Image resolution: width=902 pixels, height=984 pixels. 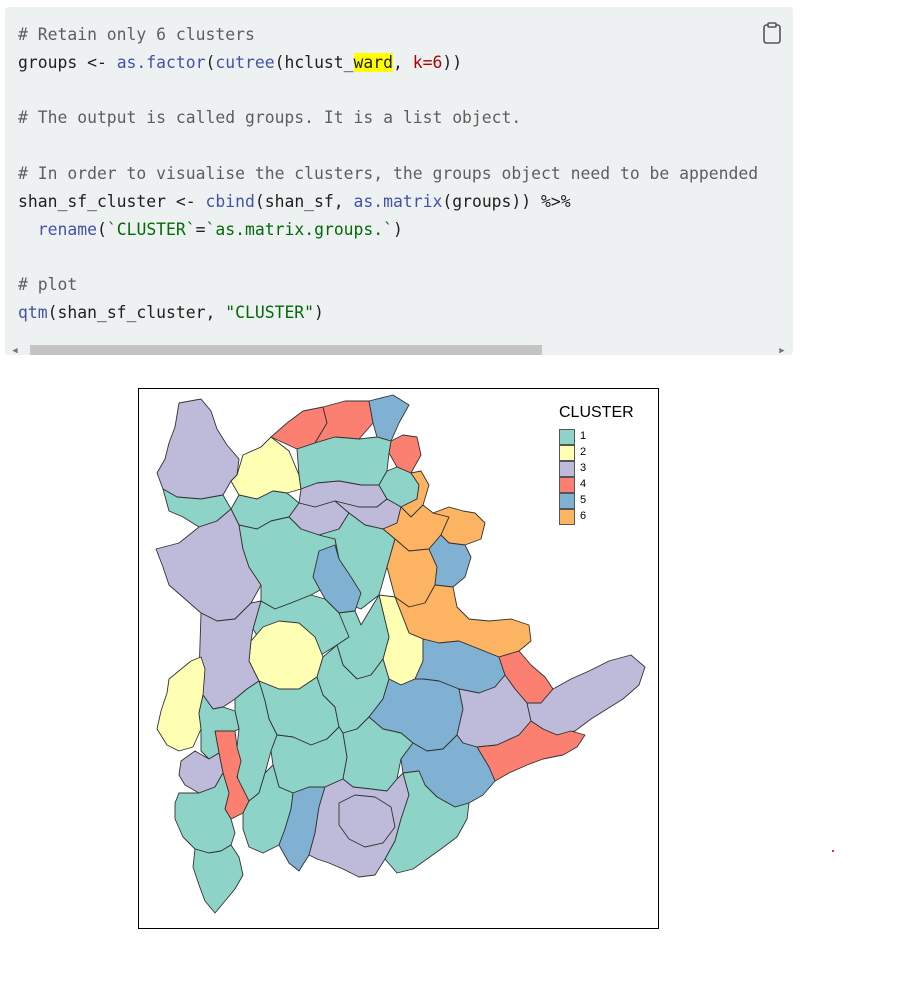 What do you see at coordinates (398, 201) in the screenshot?
I see `code-function: as.matrix` at bounding box center [398, 201].